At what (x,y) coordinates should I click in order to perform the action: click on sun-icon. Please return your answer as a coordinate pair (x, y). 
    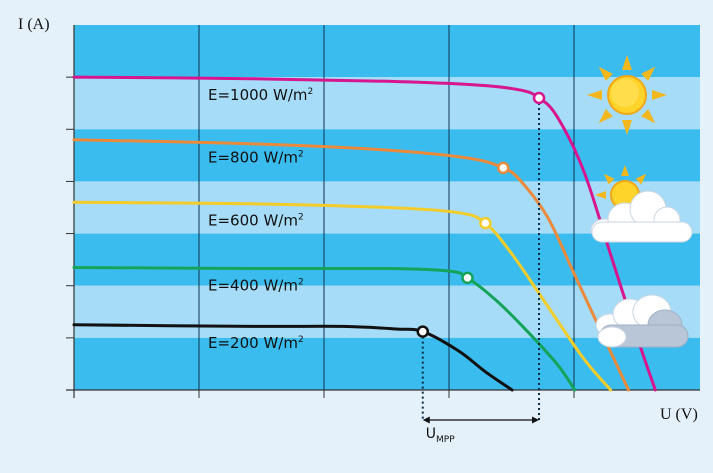
    Looking at the image, I should click on (627, 95).